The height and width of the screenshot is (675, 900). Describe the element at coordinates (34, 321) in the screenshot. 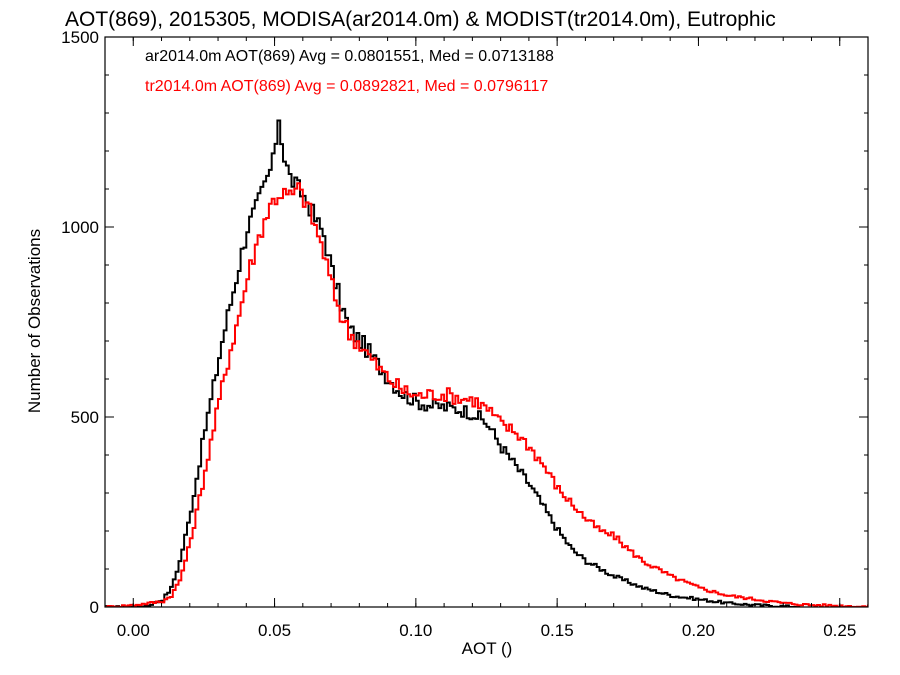

I see `y-axis-label: Number of Observations` at that location.